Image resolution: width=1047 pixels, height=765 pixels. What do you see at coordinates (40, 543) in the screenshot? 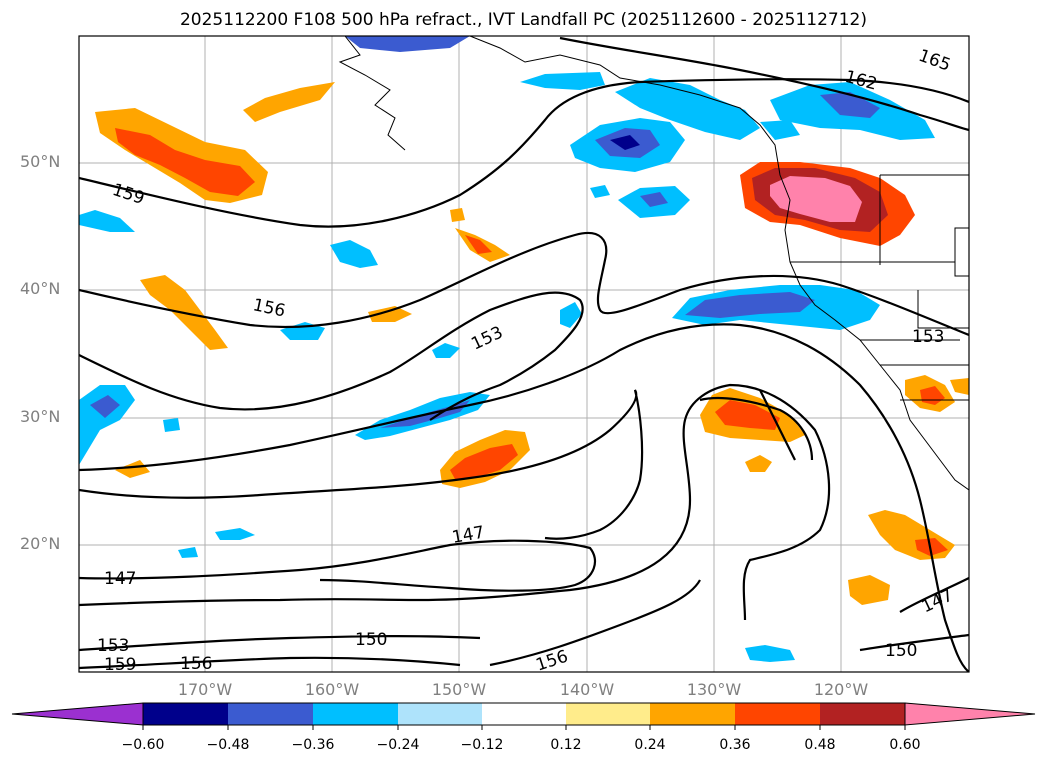
I see `lat-label: 20°N` at bounding box center [40, 543].